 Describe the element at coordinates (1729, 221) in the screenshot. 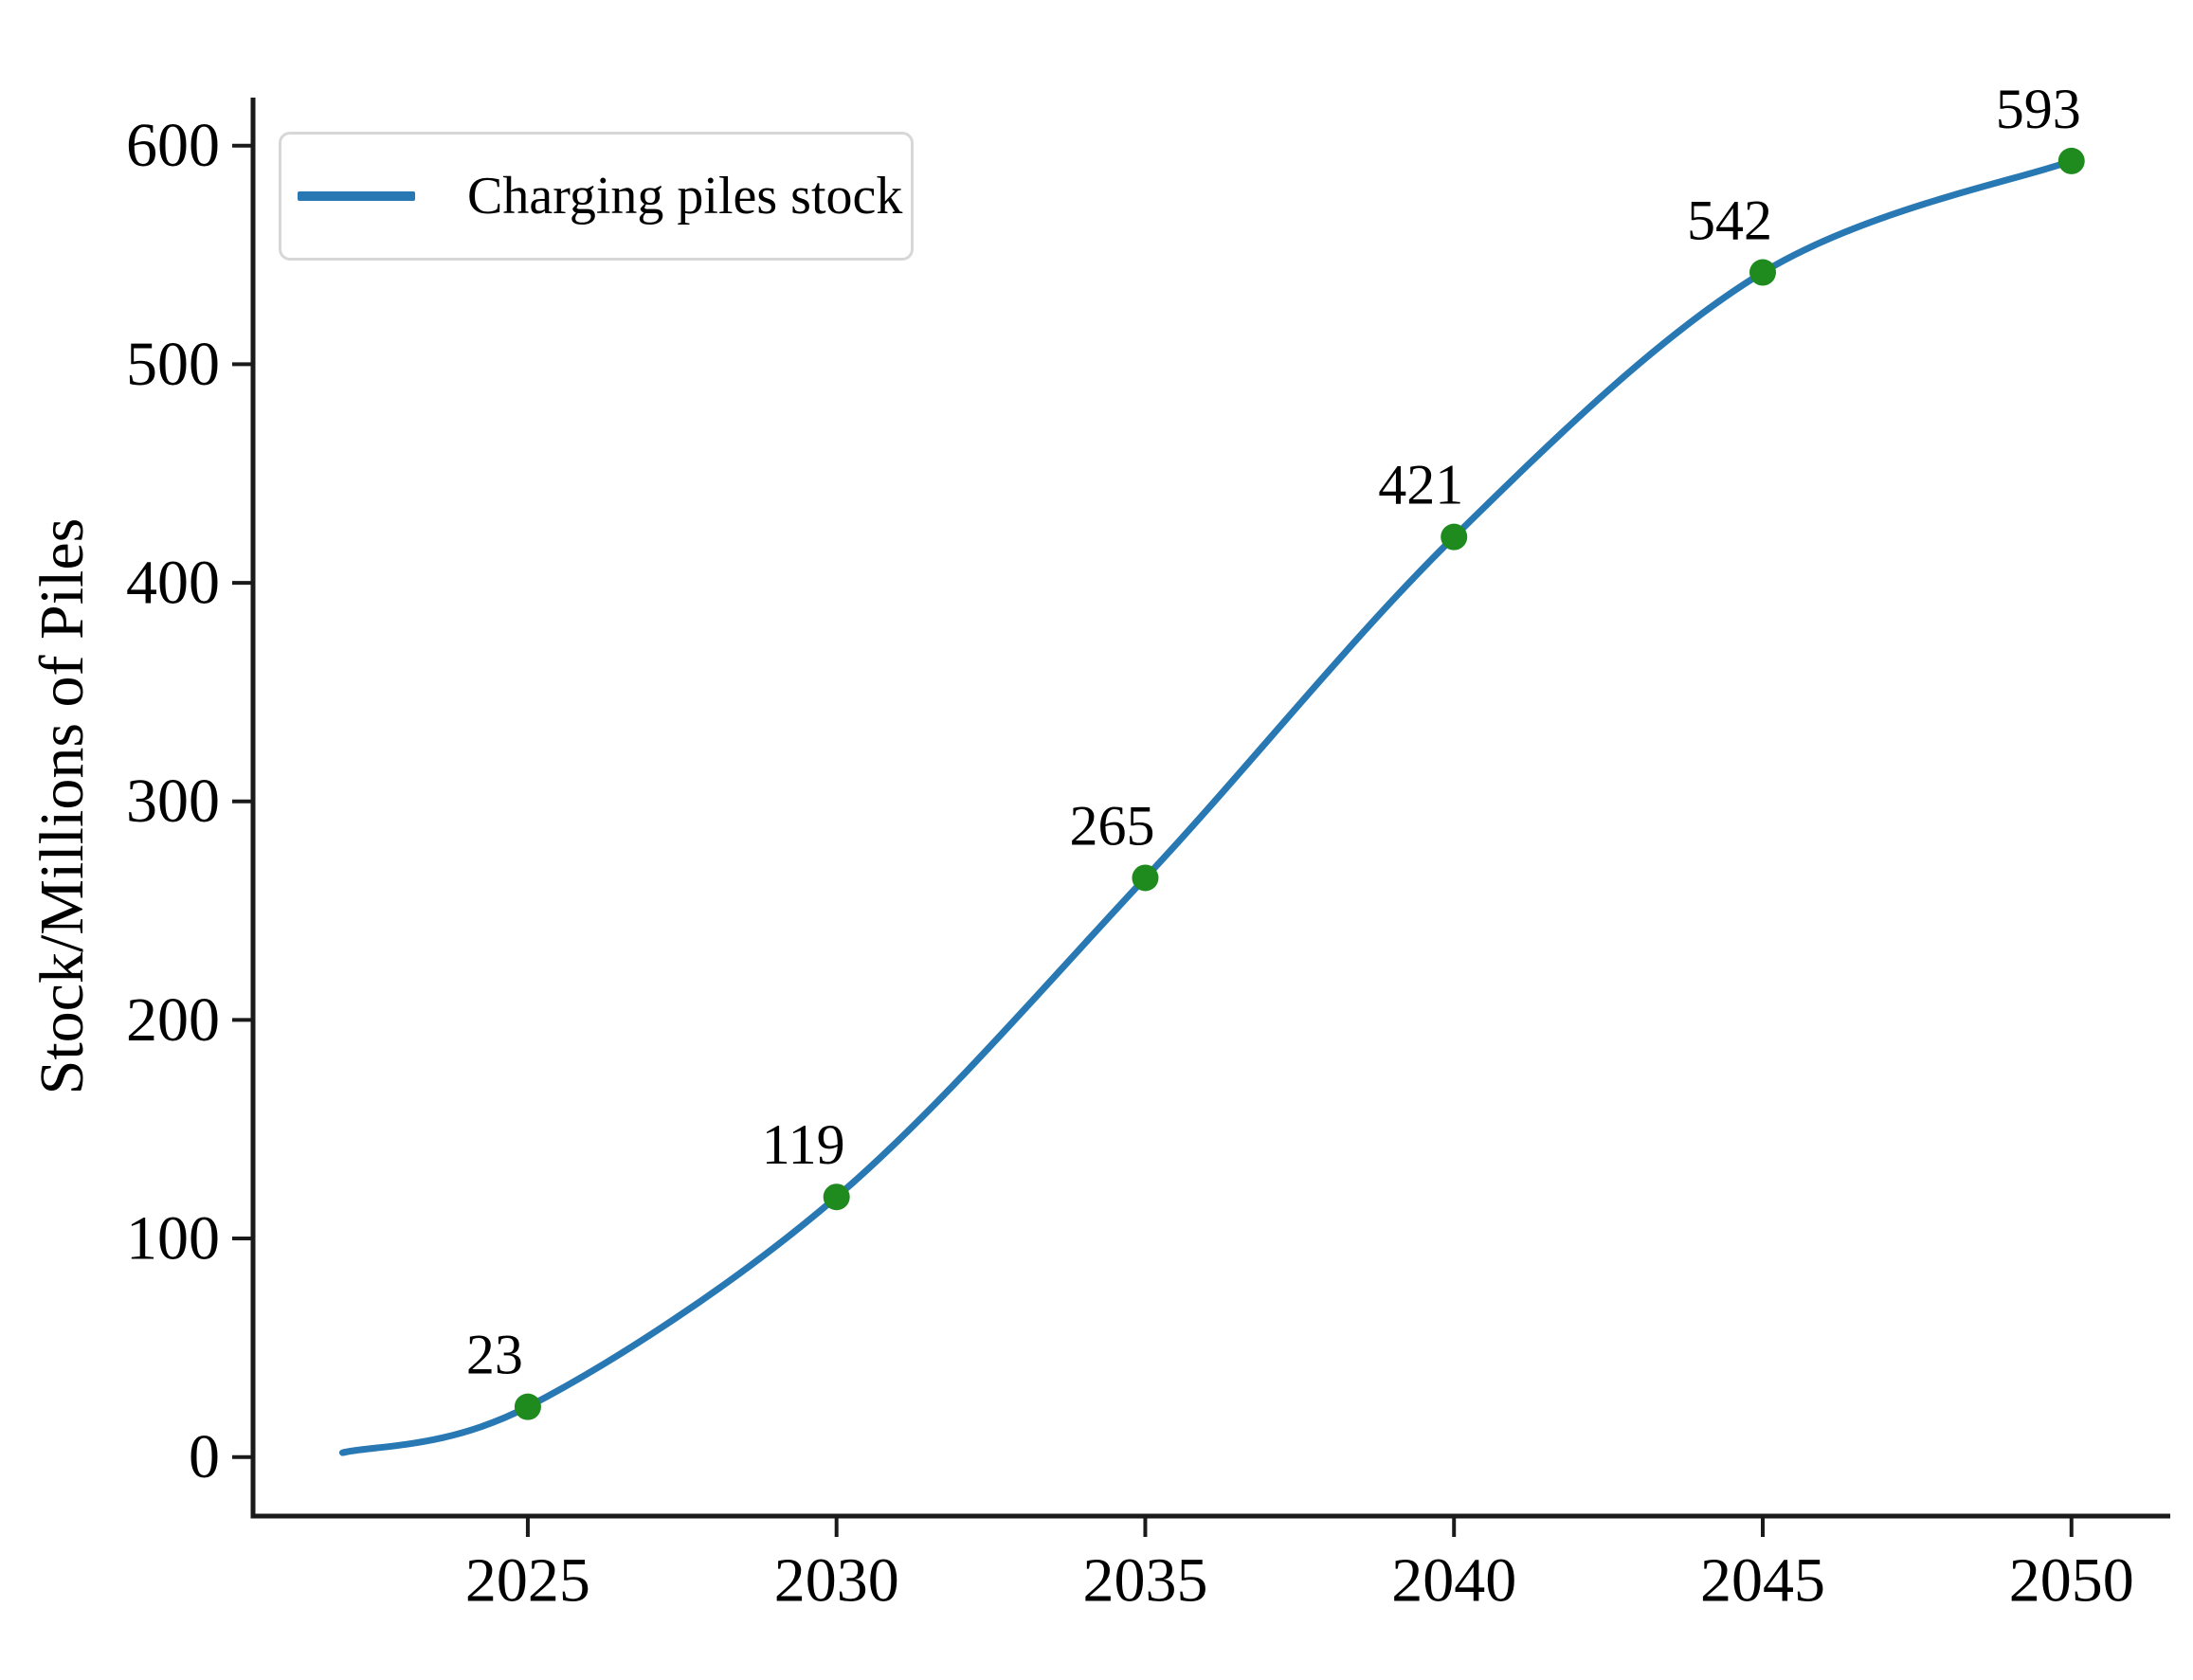

I see `point-annotation: 542` at that location.